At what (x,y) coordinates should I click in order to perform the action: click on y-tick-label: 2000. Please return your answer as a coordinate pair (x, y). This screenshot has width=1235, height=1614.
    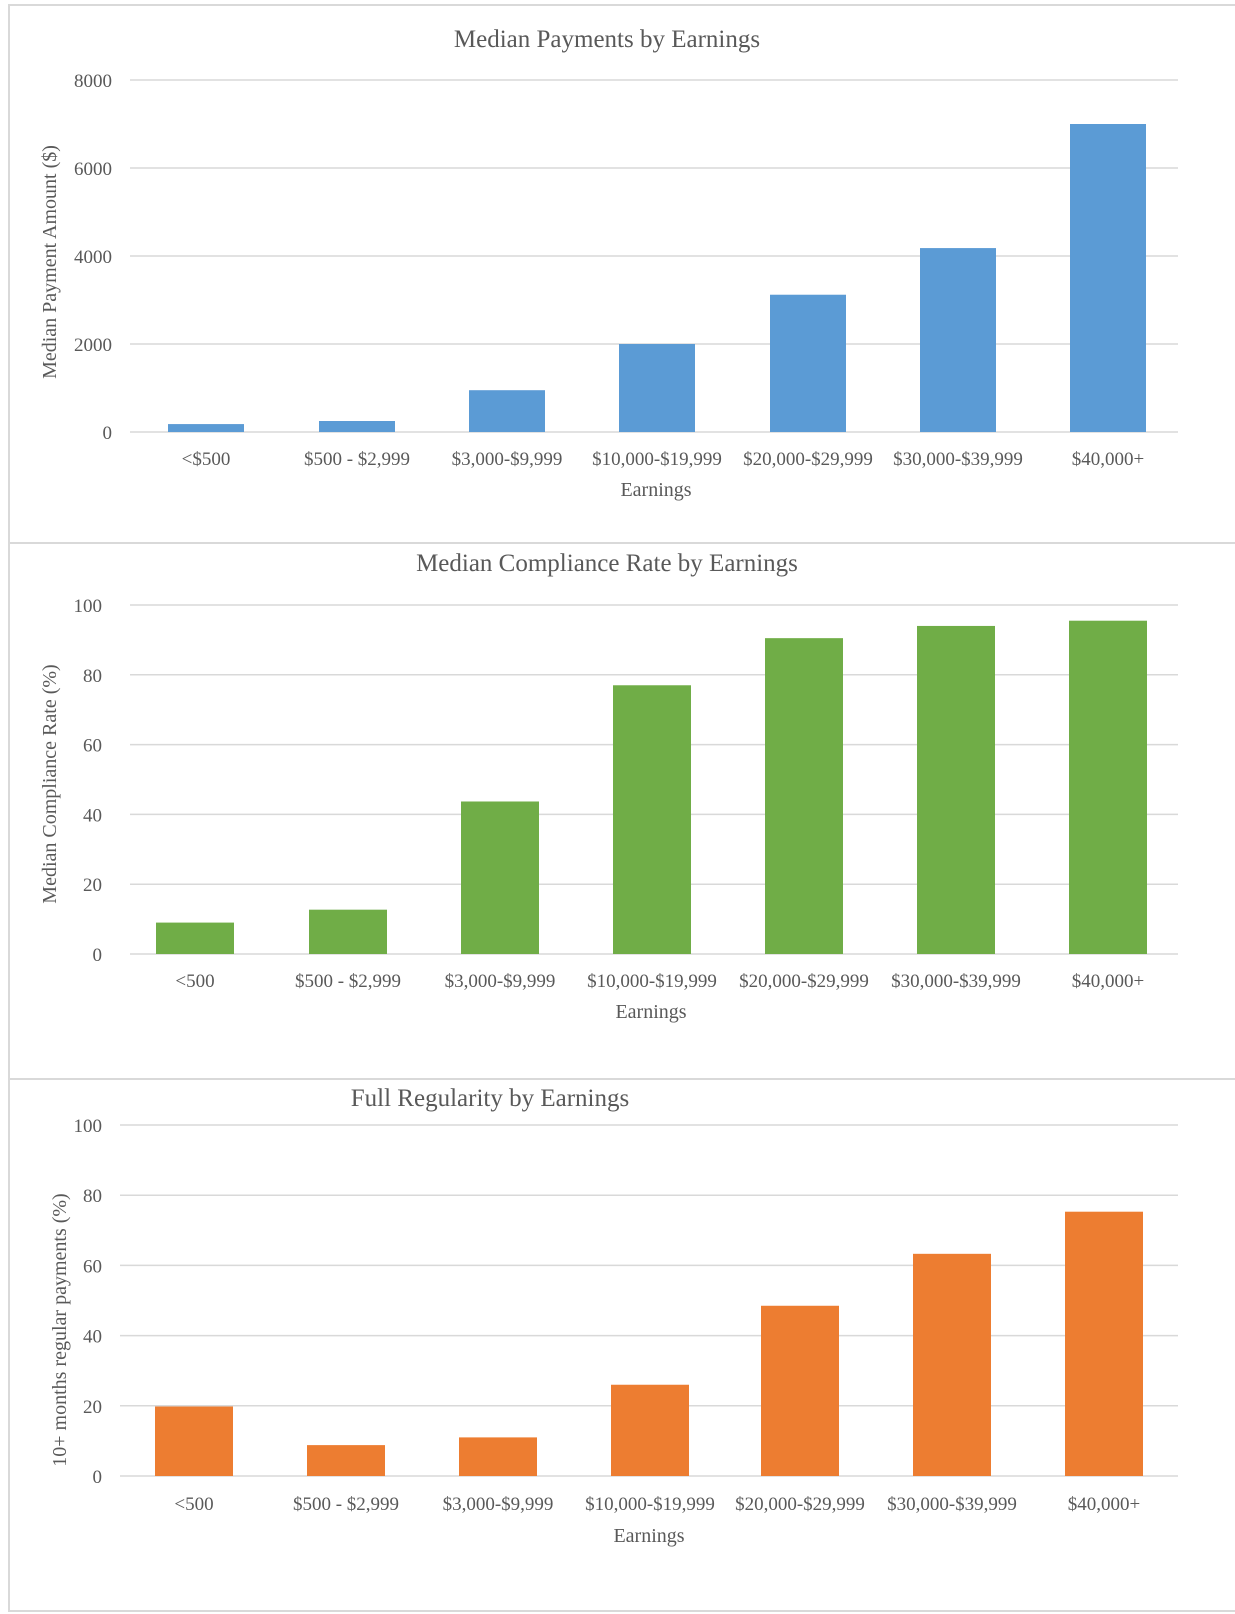
    Looking at the image, I should click on (93, 345).